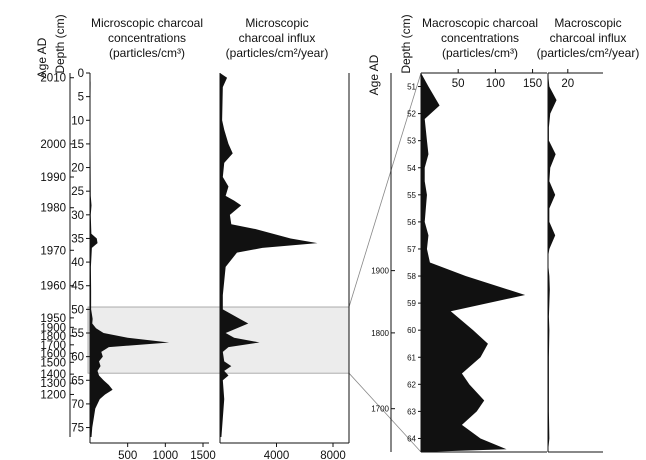 The image size is (646, 460). What do you see at coordinates (77, 263) in the screenshot?
I see `depth-tick-label: 40` at bounding box center [77, 263].